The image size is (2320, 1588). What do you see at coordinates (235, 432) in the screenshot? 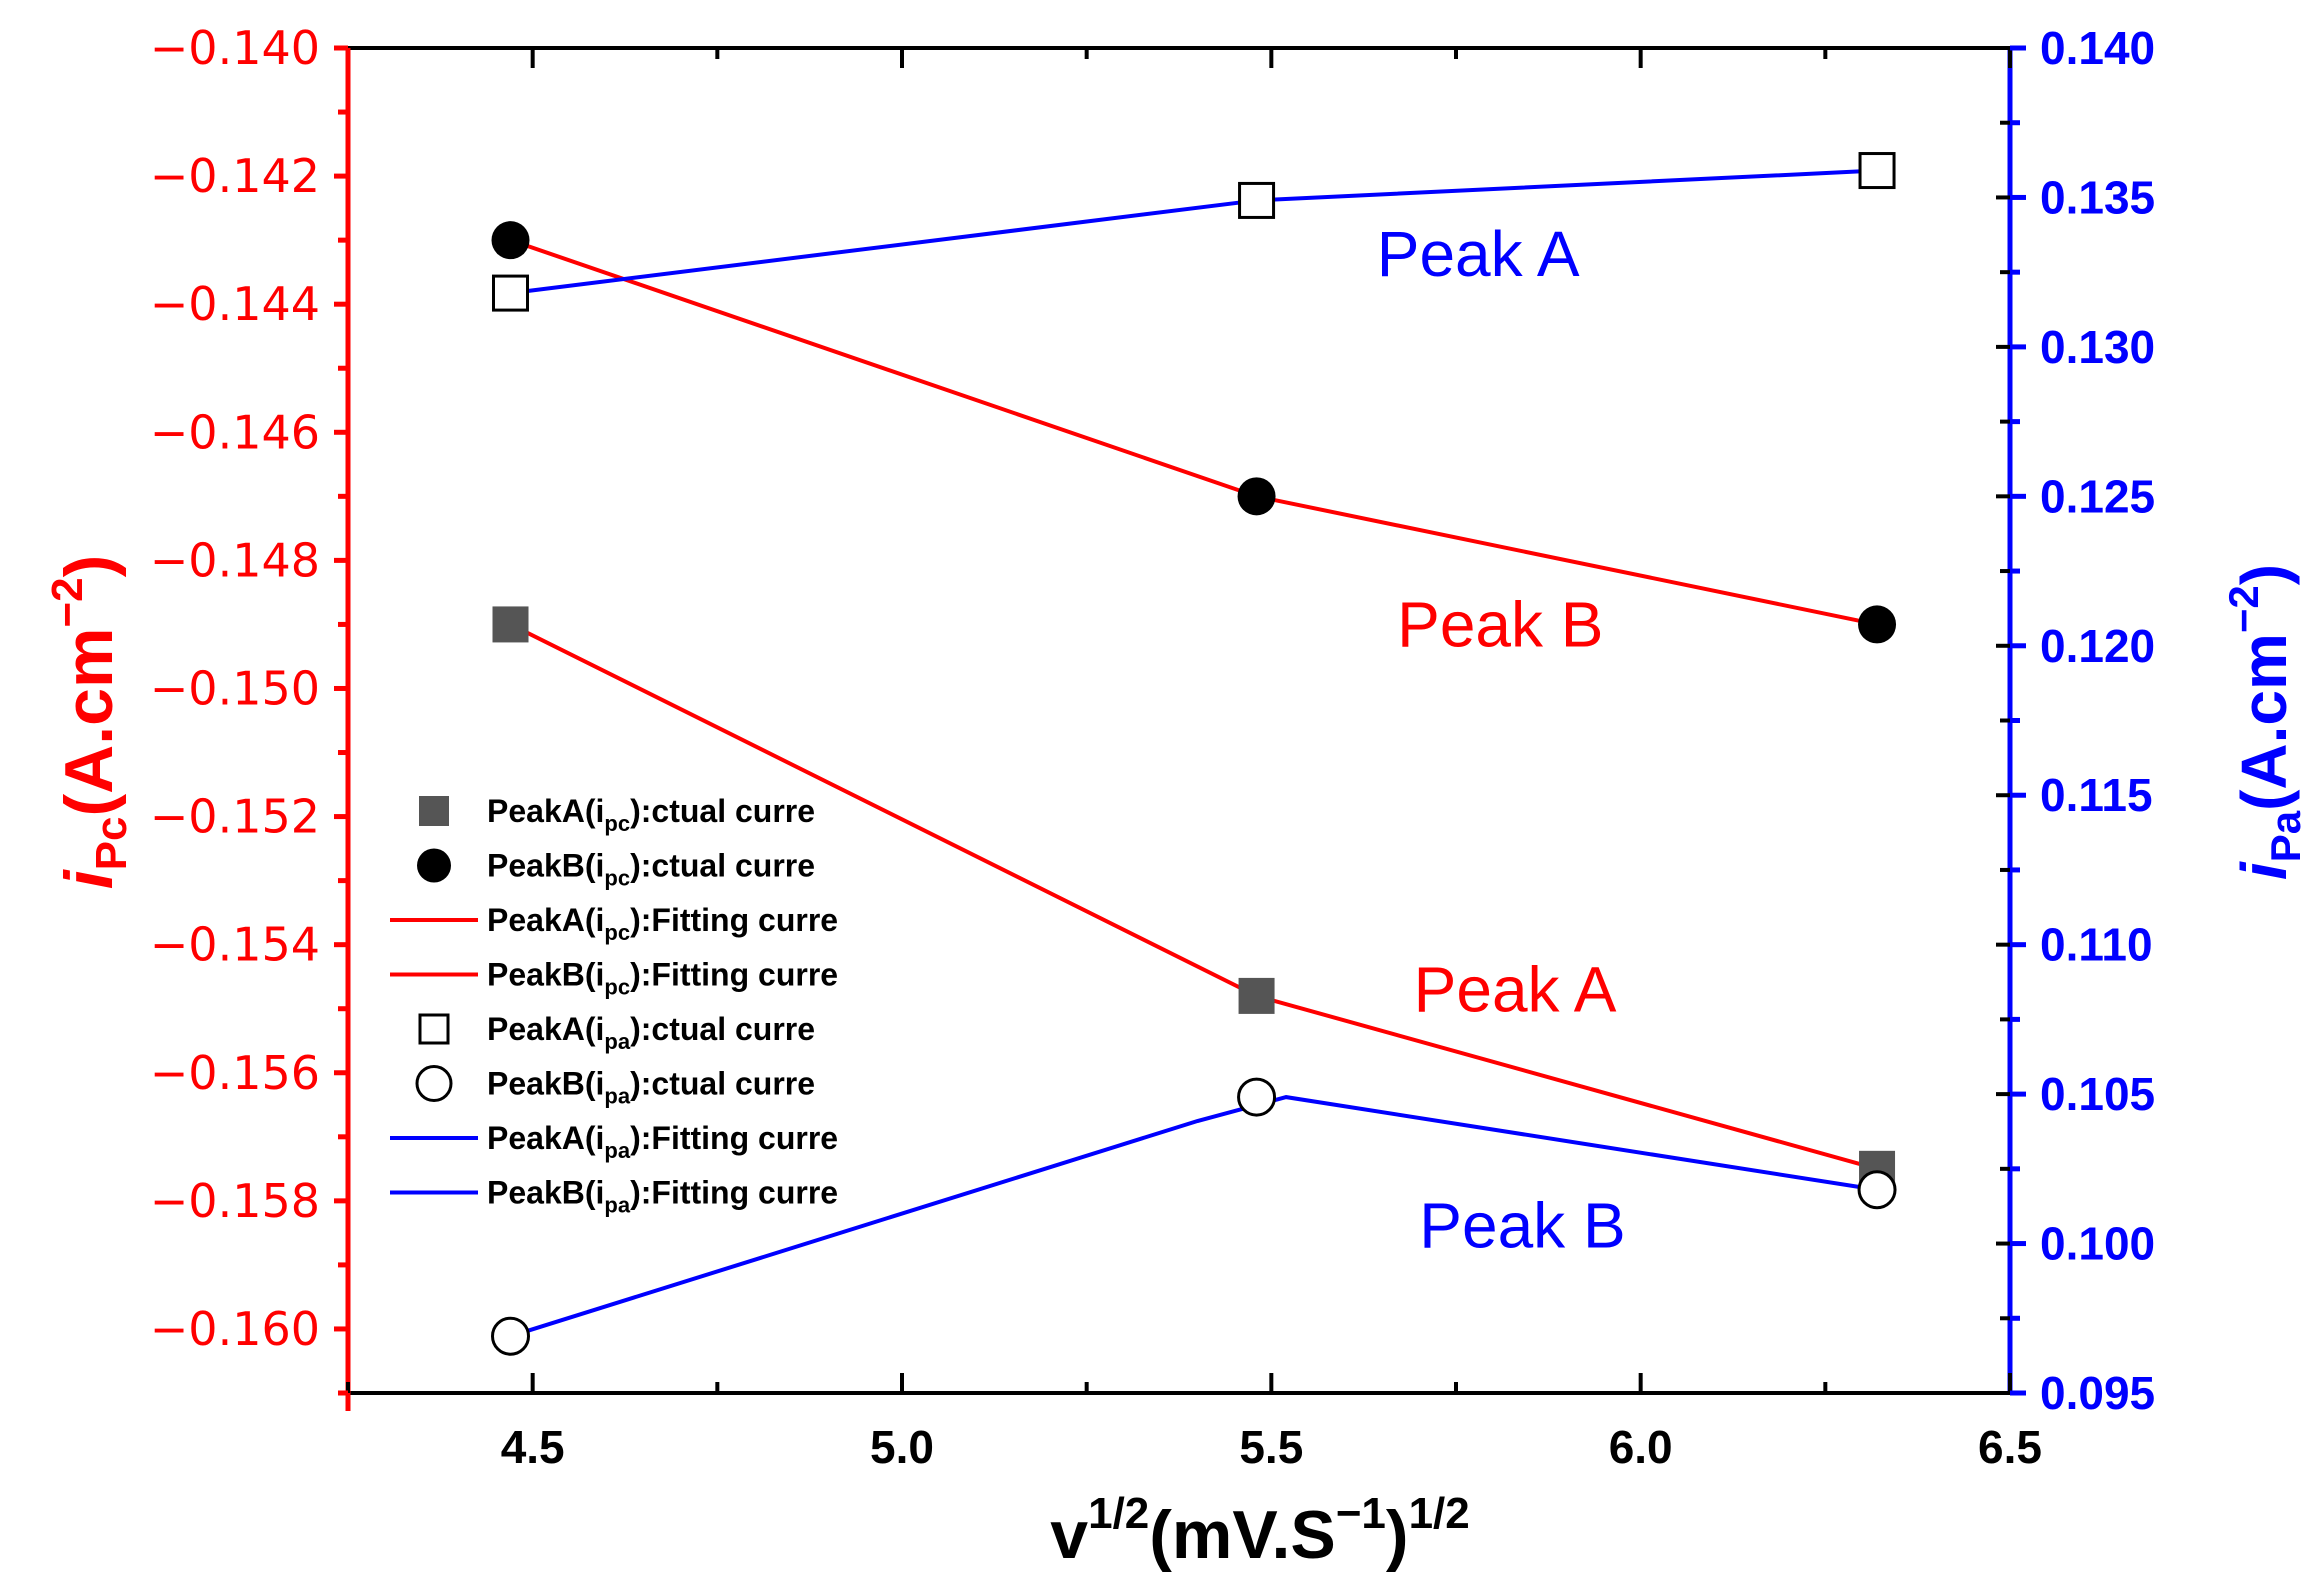
I see `left-y-tick-label: −0.146` at bounding box center [235, 432].